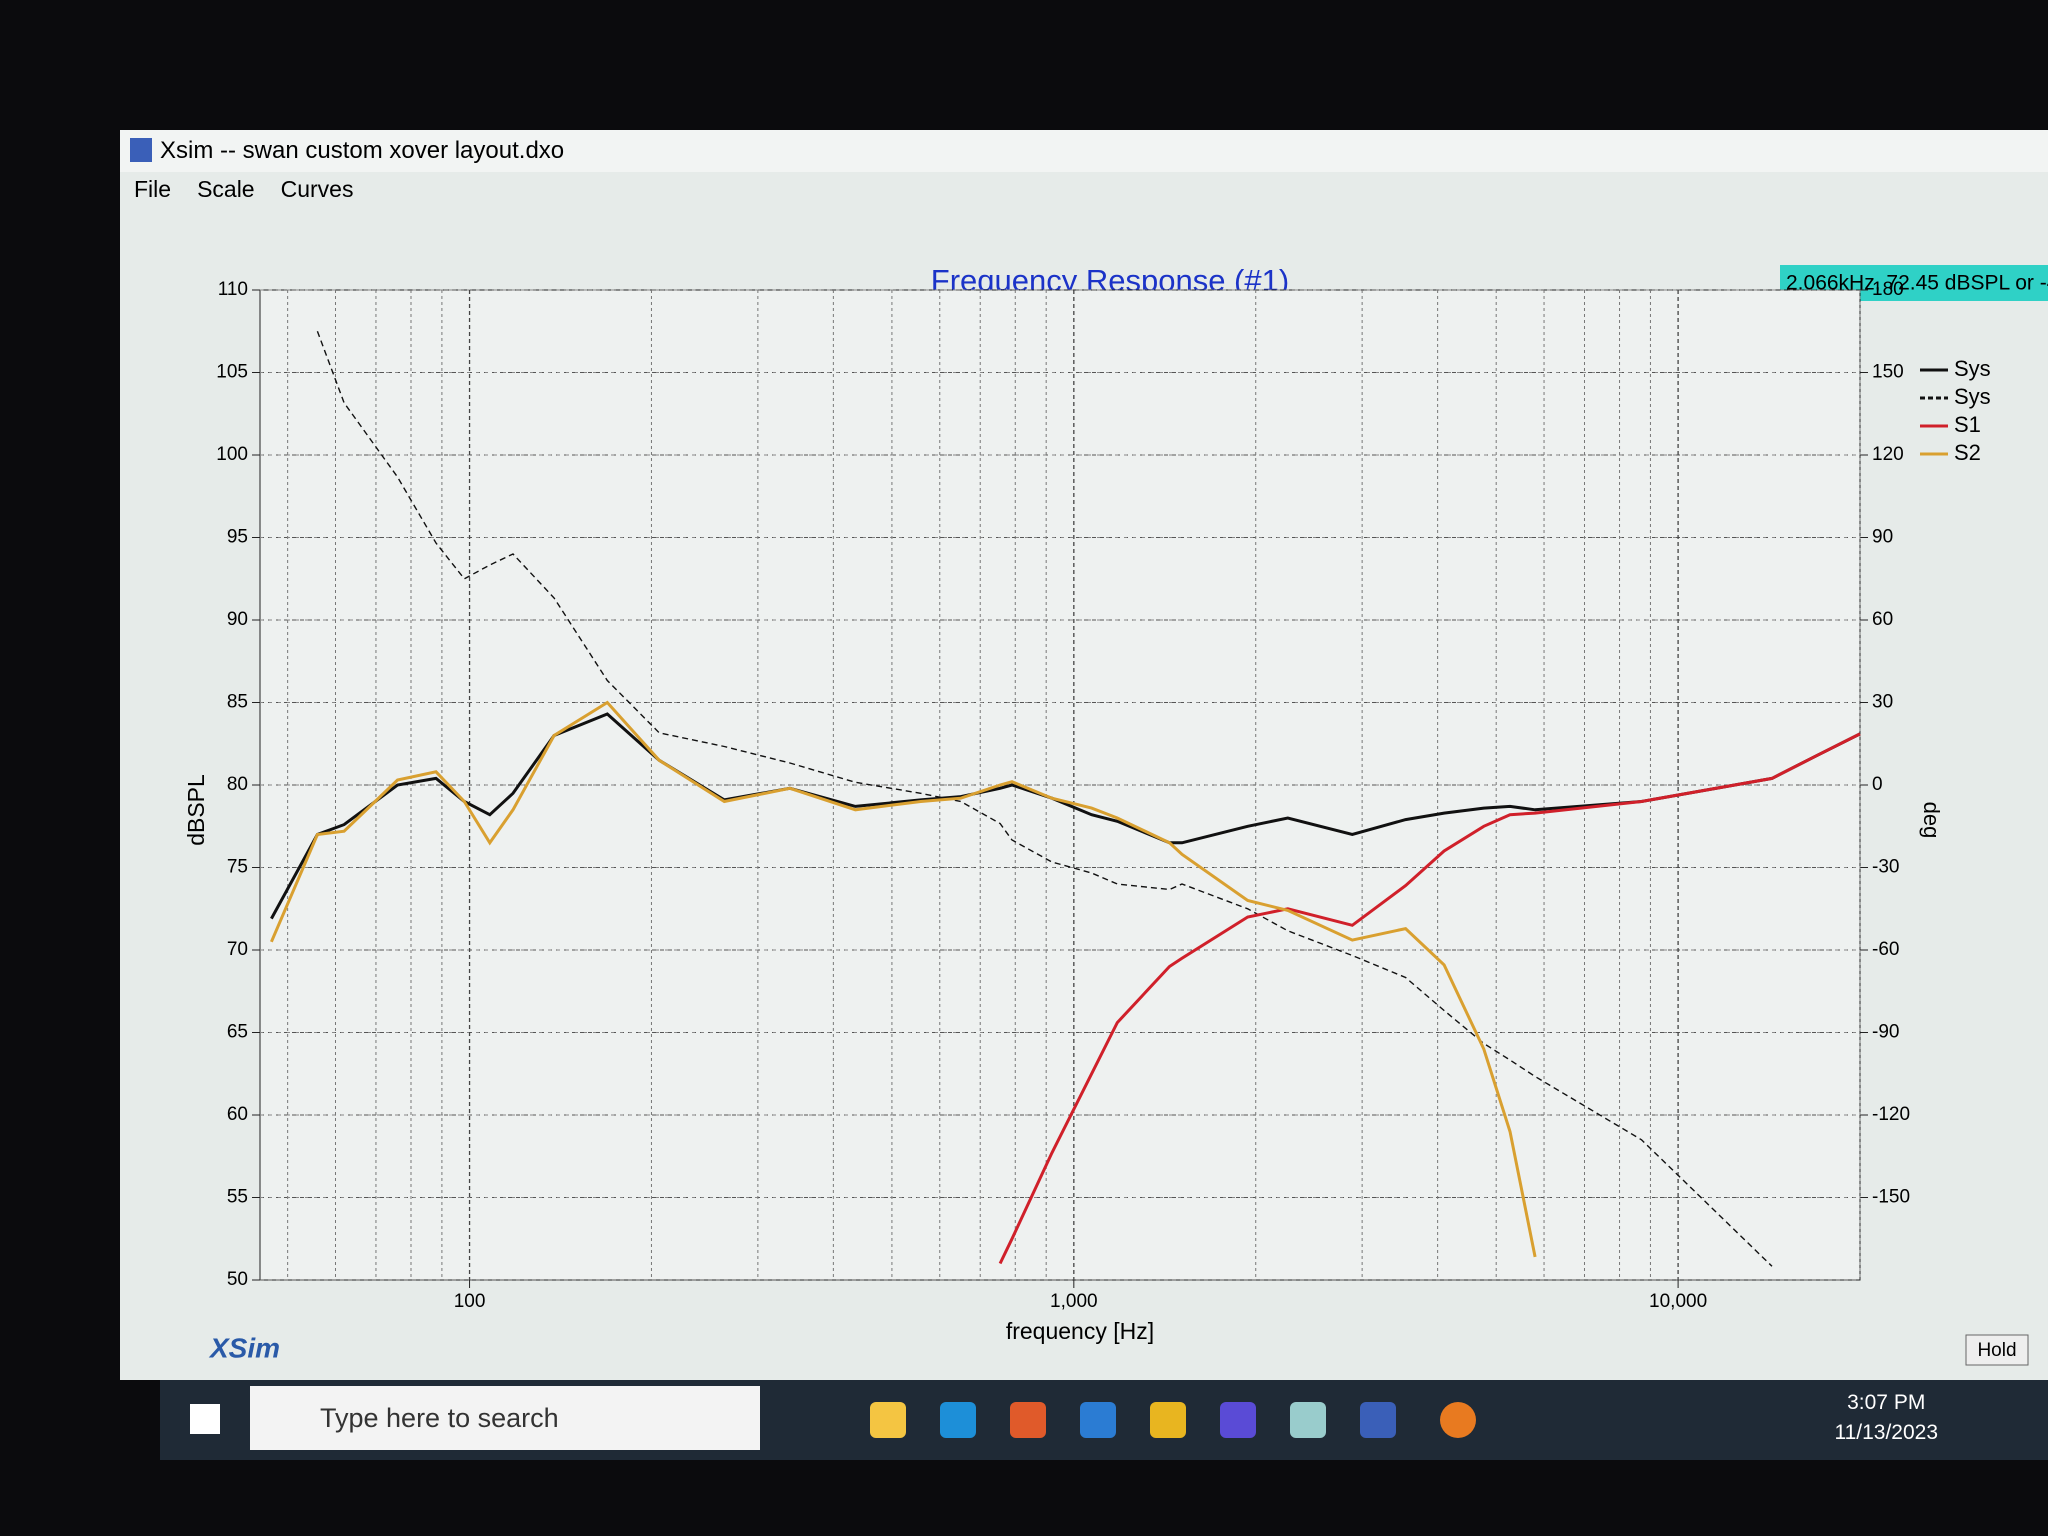 Image resolution: width=2048 pixels, height=1536 pixels. What do you see at coordinates (1967, 452) in the screenshot?
I see `legend-label: S2` at bounding box center [1967, 452].